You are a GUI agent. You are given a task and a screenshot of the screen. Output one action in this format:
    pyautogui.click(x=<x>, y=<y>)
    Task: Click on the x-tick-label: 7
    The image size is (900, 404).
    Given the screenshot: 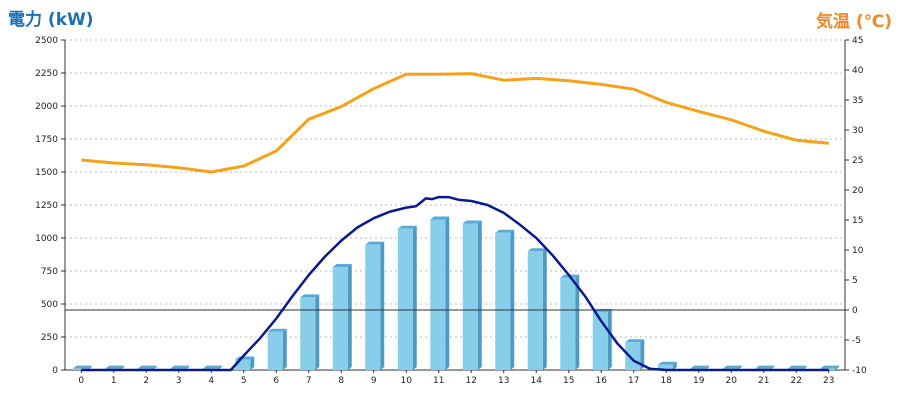 What is the action you would take?
    pyautogui.click(x=309, y=381)
    